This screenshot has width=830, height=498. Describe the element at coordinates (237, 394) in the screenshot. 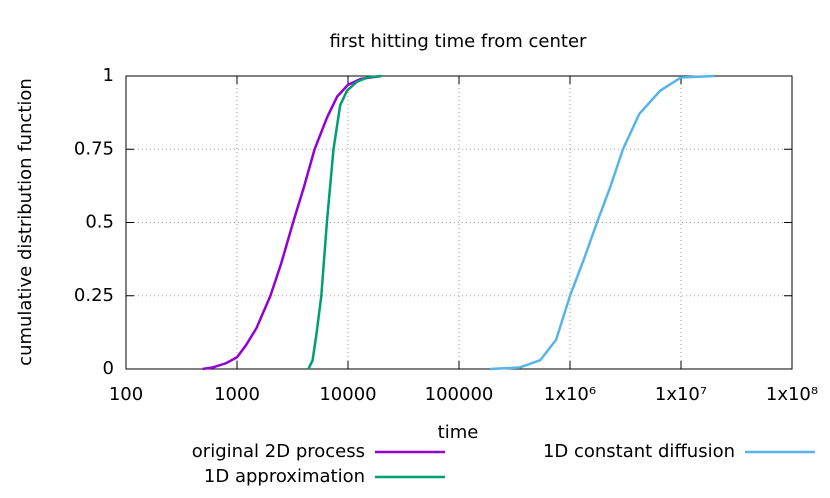

I see `x-tick-label: 1000` at that location.